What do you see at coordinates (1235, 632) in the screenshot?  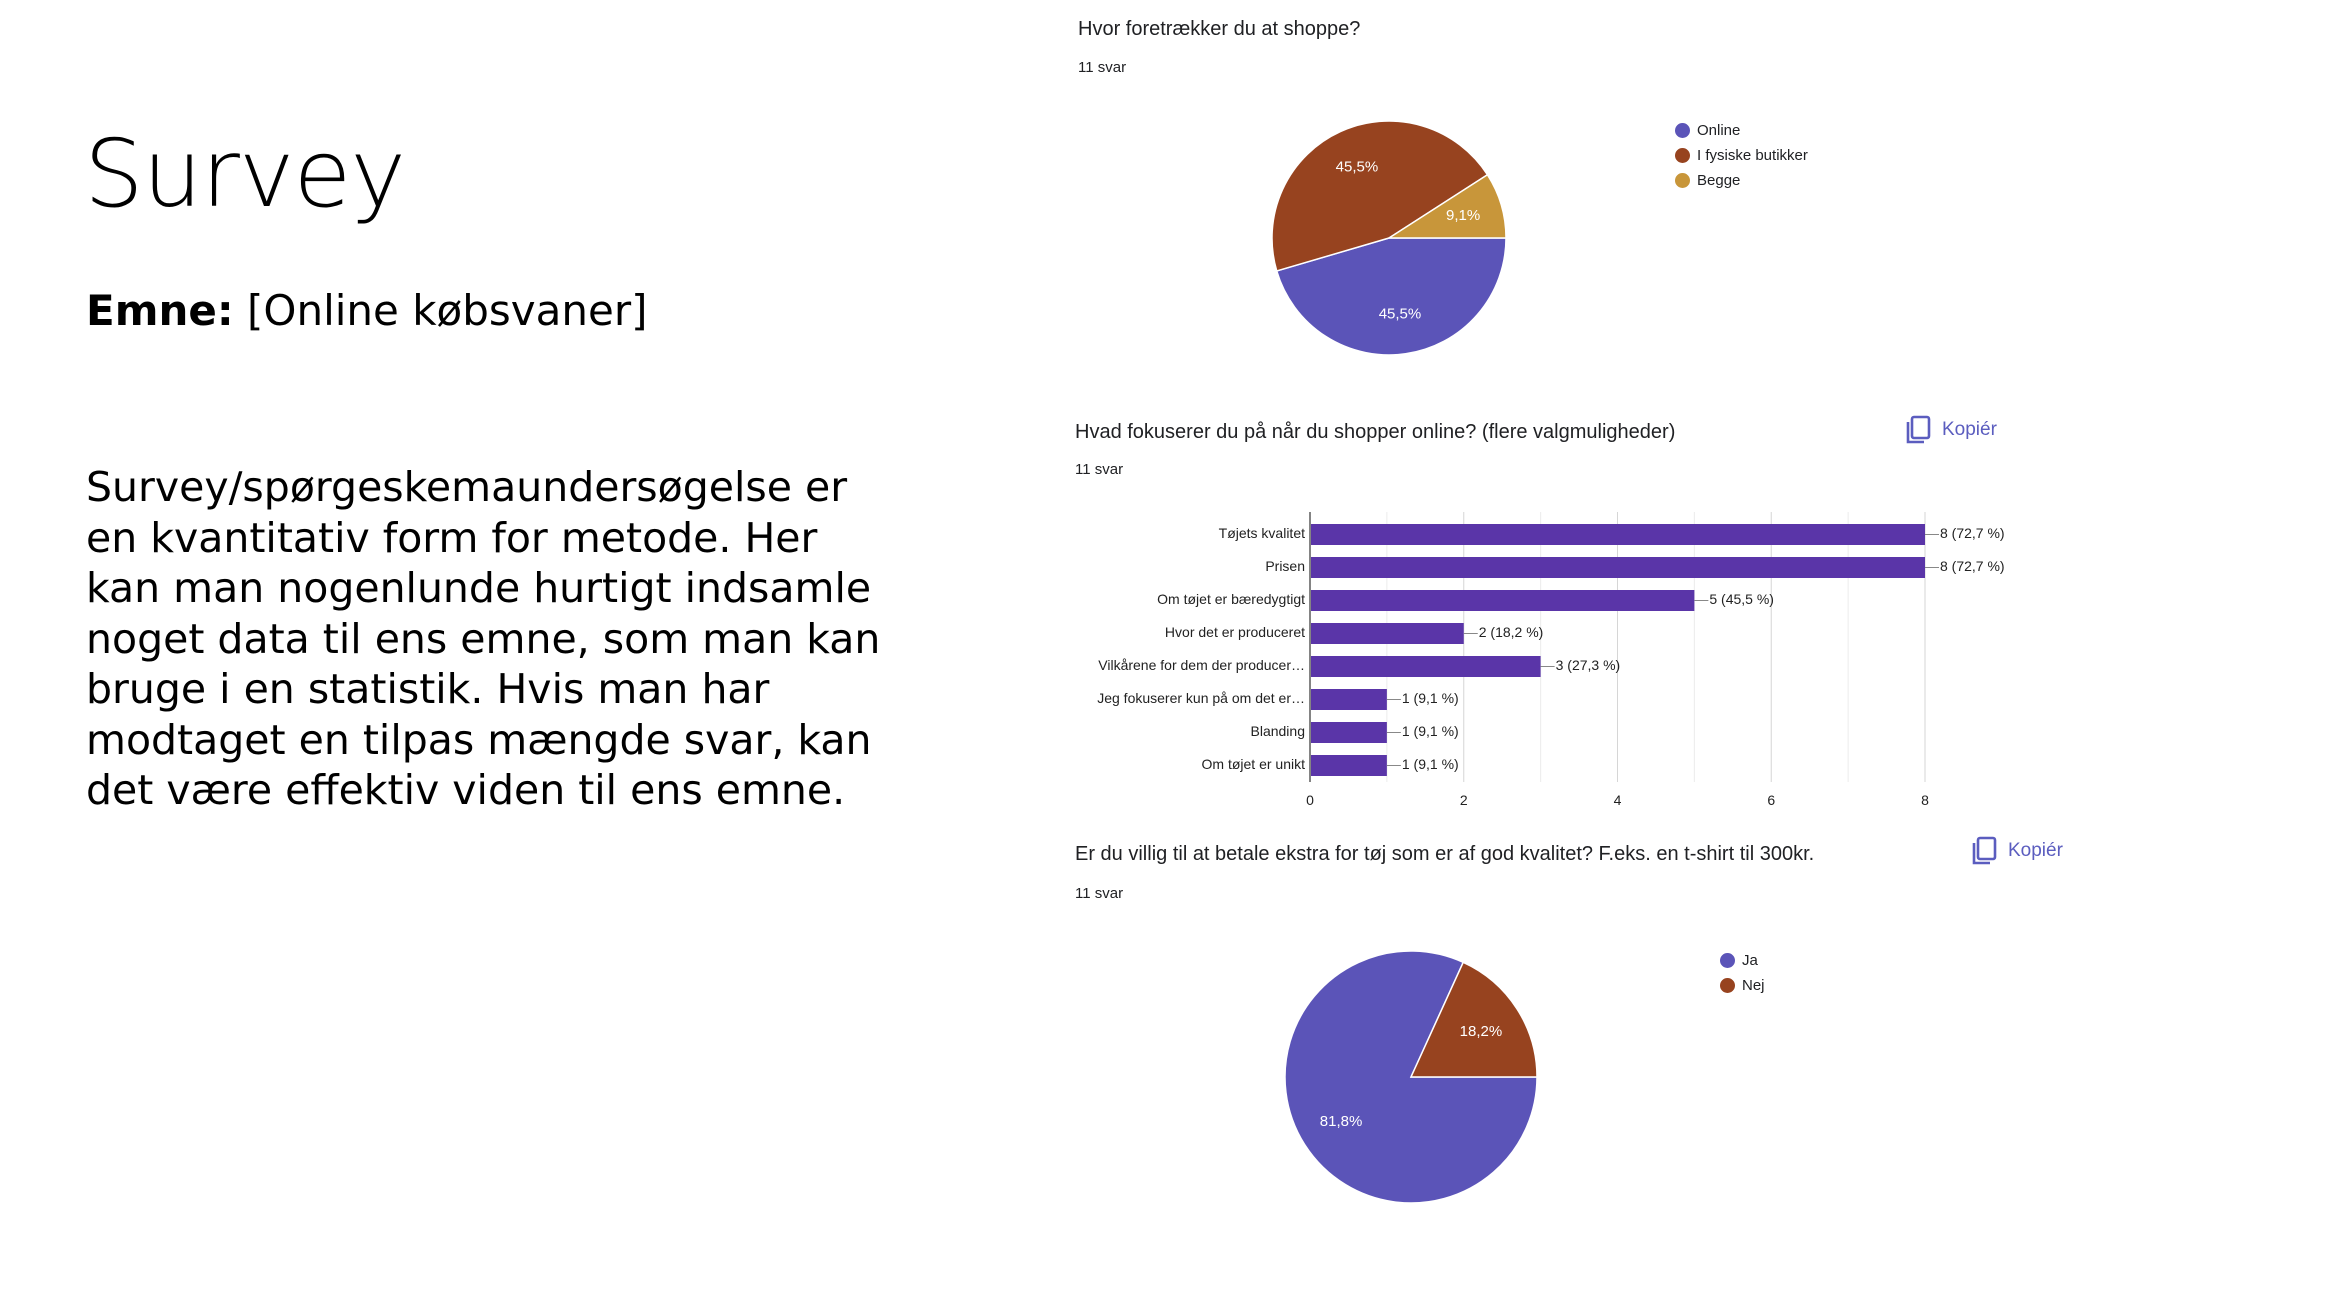 I see `category-label: Hvor det er produceret` at bounding box center [1235, 632].